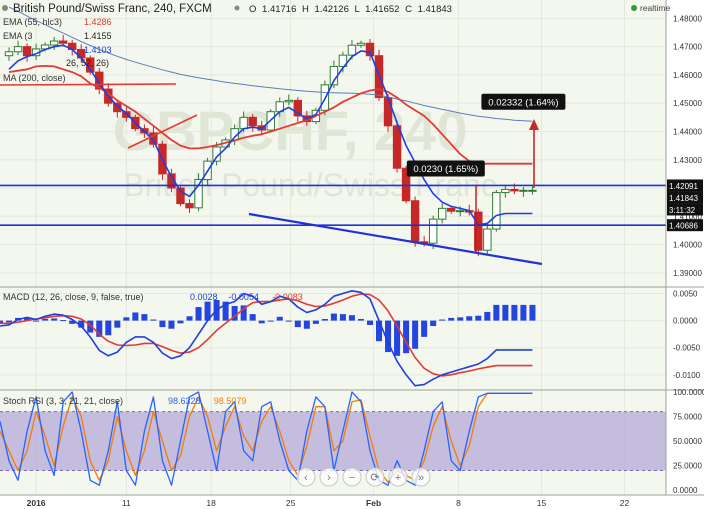 This screenshot has height=509, width=704. I want to click on stoch-title: Stoch RSI (3, 3, 21, 21, close), so click(63, 401).